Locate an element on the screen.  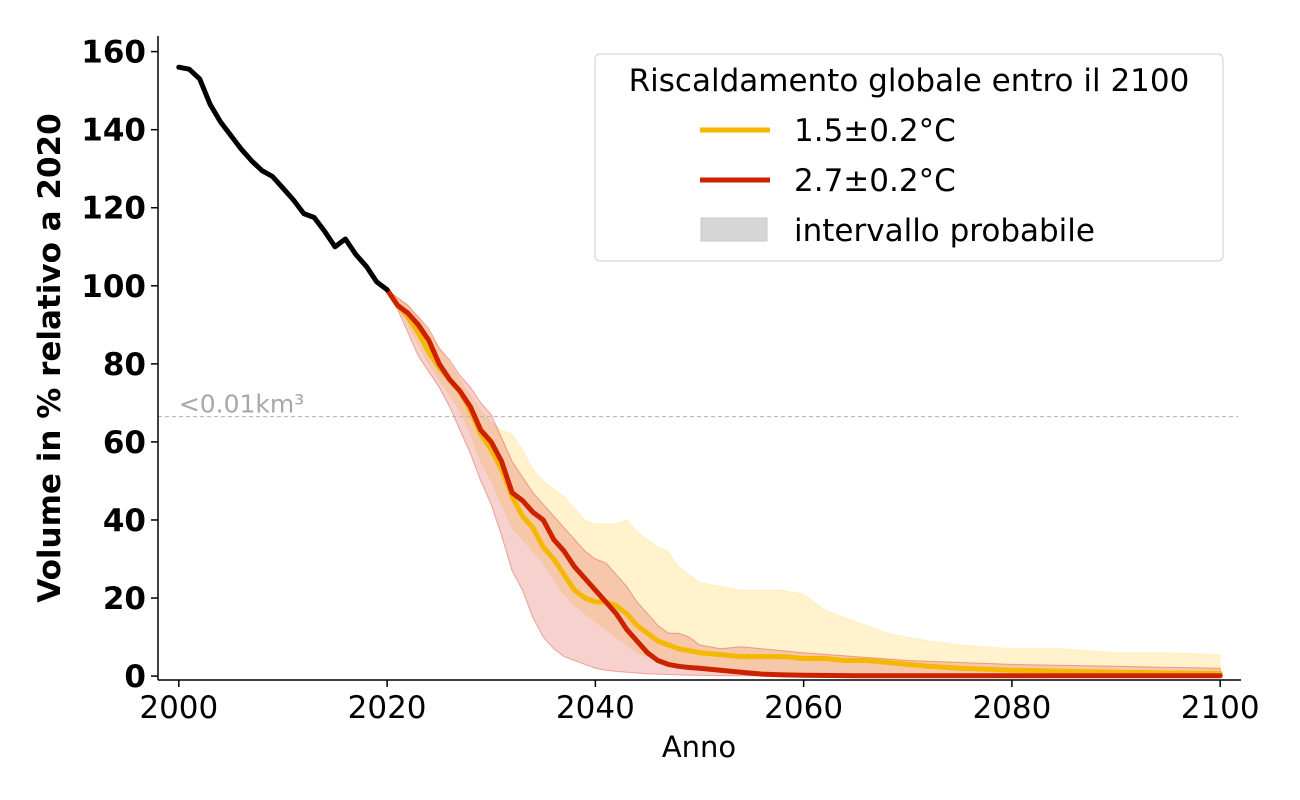
y-ticks: 0 20 40 60 80 100 120 140 160 is located at coordinates (119, 365).